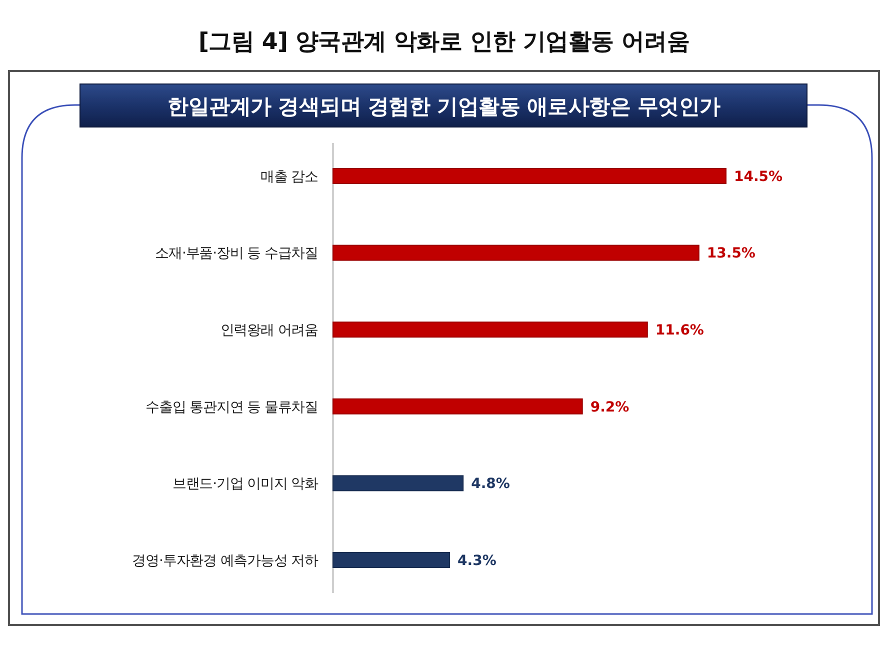 This screenshot has height=647, width=888. Describe the element at coordinates (444, 106) in the screenshot. I see `chart-subtitle: 한일관계가 경색되며 경험한 기업활동 애로사항은 무엇인가` at that location.